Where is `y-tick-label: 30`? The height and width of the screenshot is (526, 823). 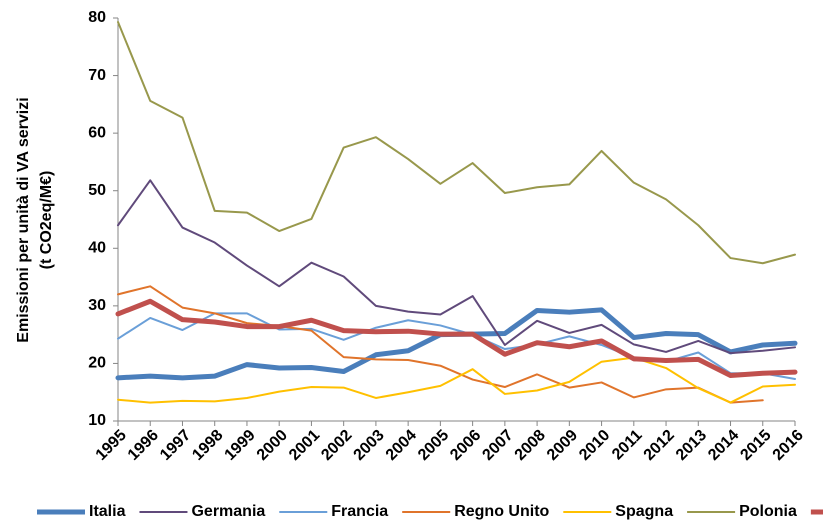 y-tick-label: 30 is located at coordinates (97, 305).